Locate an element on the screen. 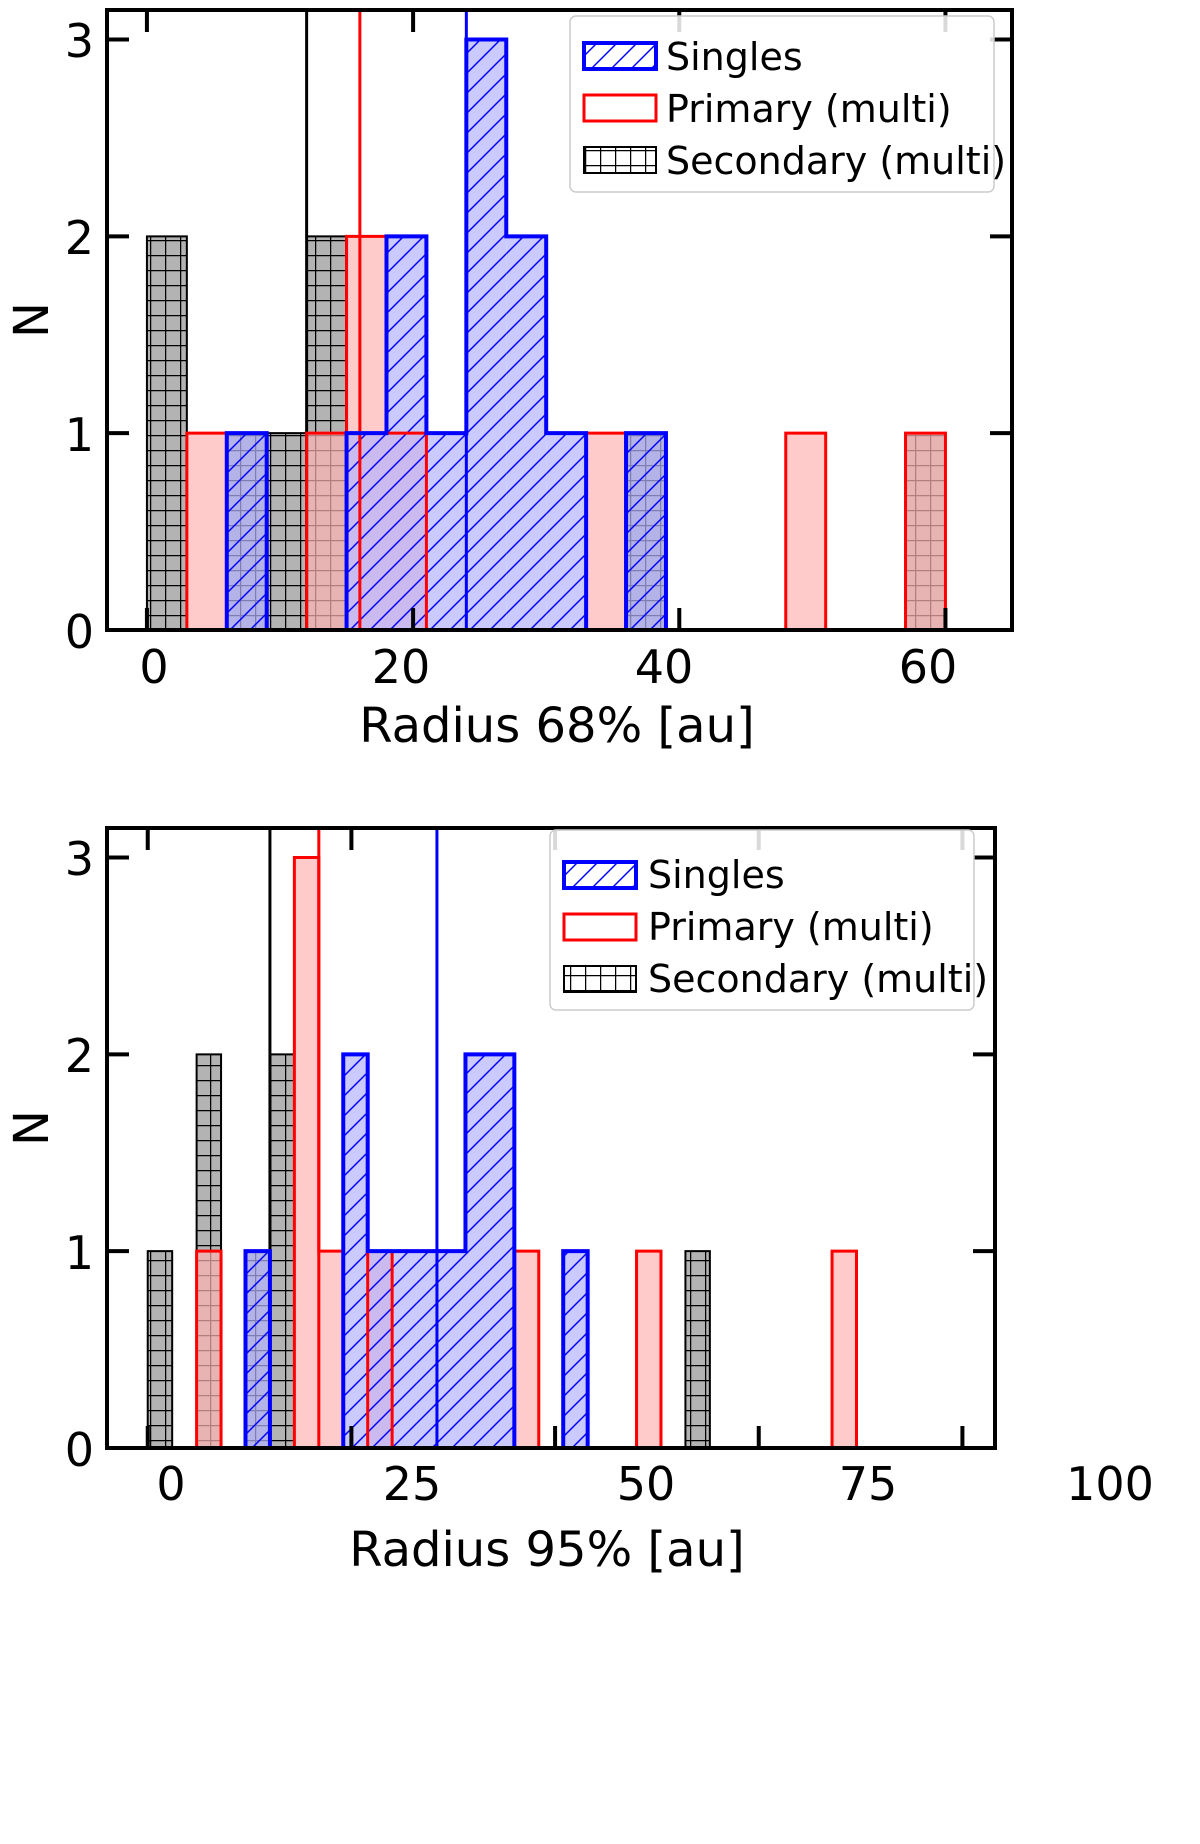 The height and width of the screenshot is (1844, 1200). xtick-label-40: 40 is located at coordinates (664, 667).